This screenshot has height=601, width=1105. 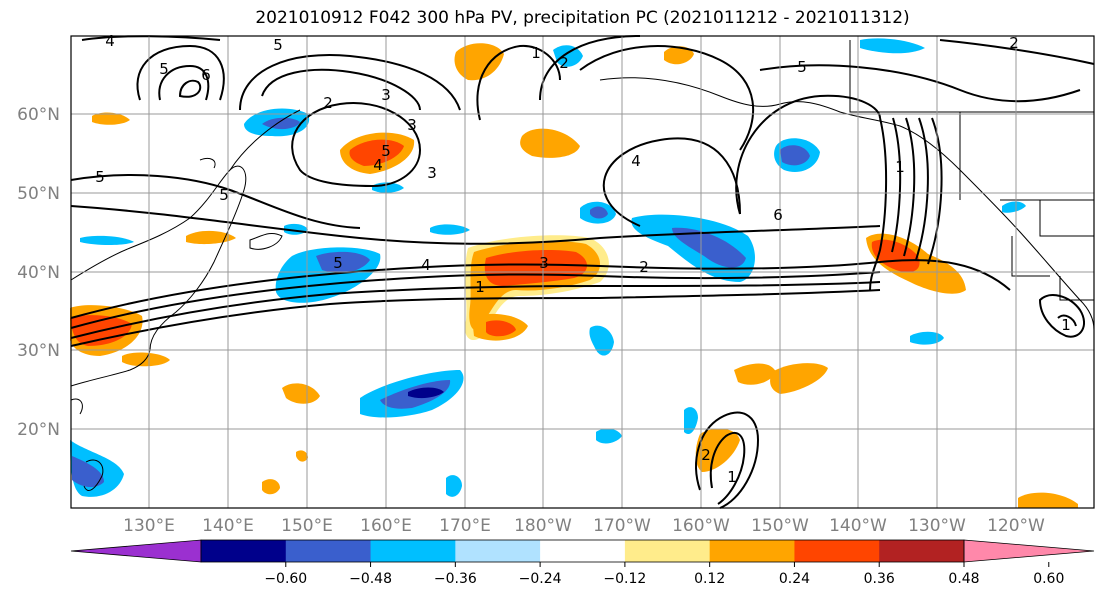 I want to click on lat-label: 30°N, so click(x=38, y=351).